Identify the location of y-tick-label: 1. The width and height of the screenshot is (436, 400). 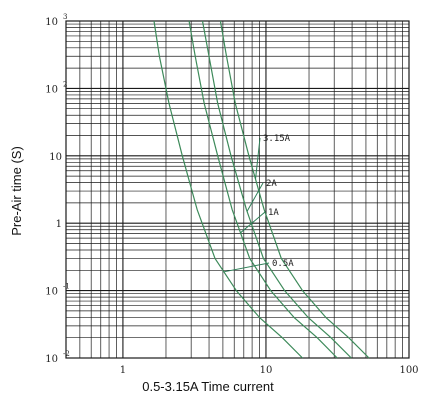
(59, 224).